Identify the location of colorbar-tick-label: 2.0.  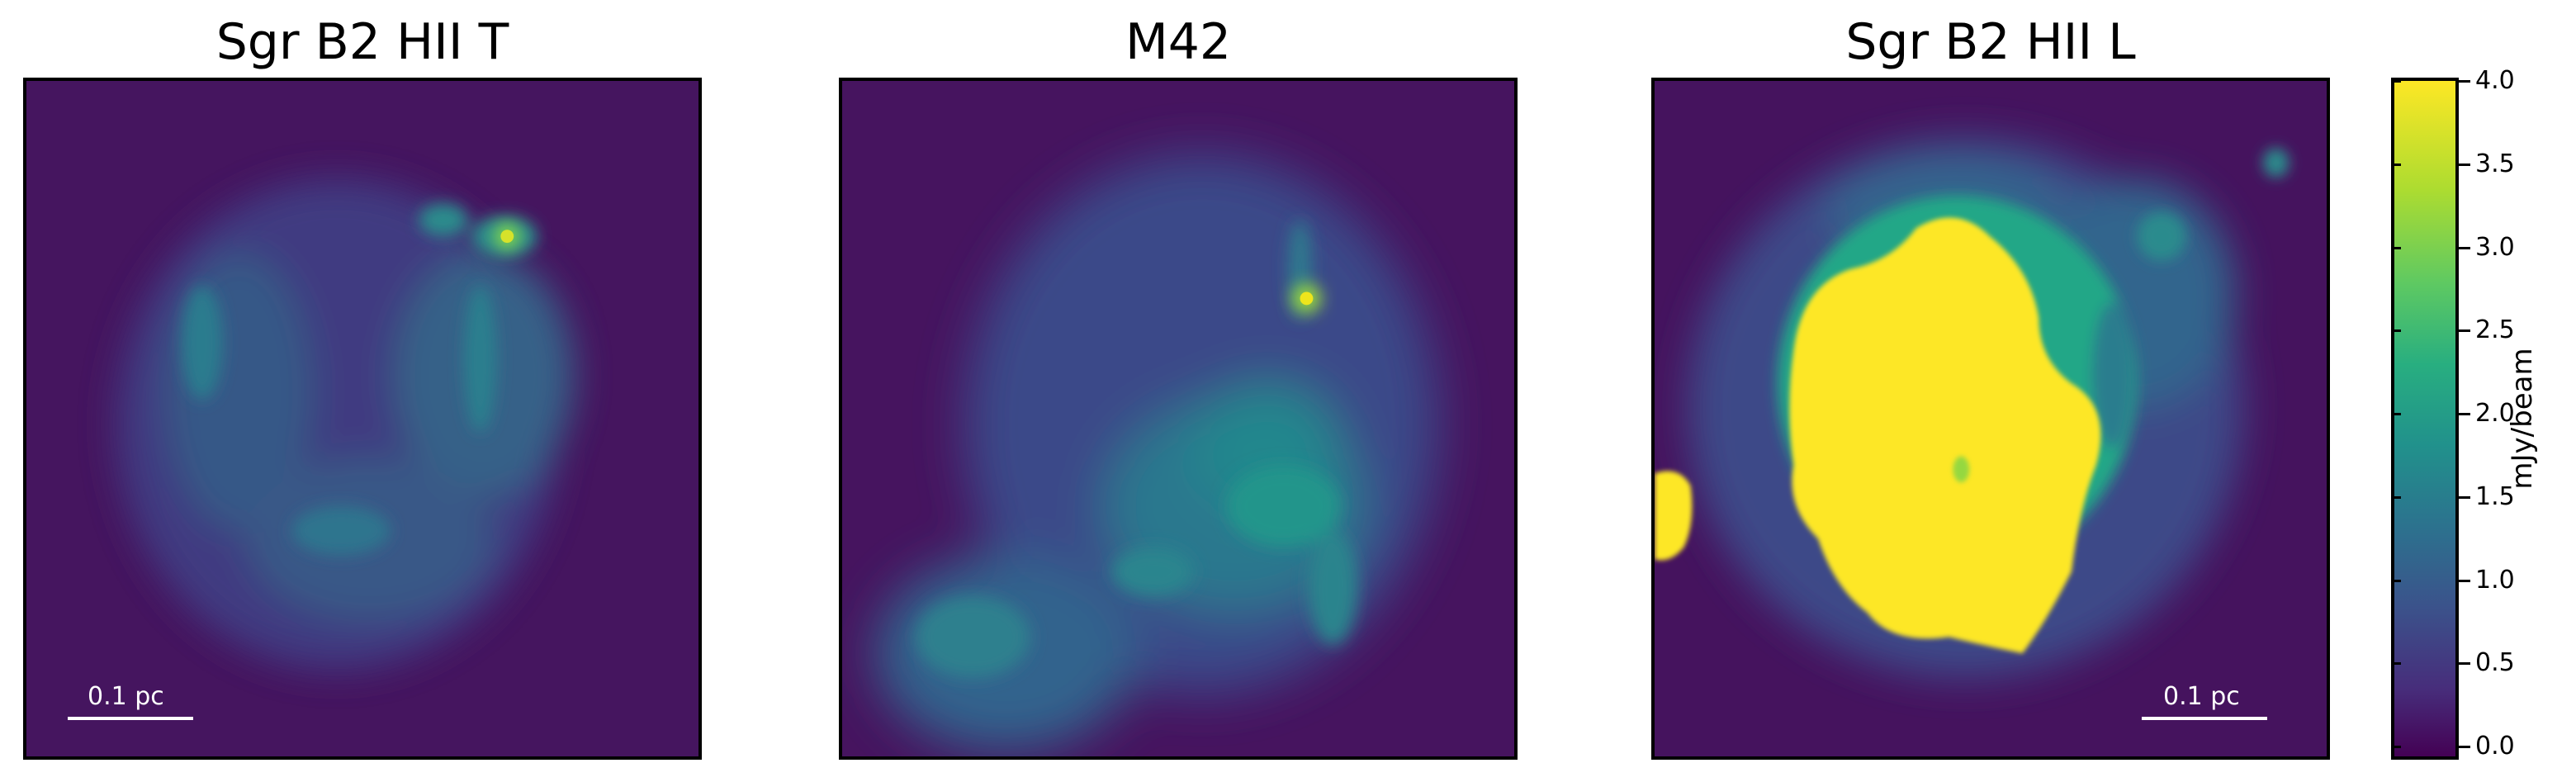
(2495, 413).